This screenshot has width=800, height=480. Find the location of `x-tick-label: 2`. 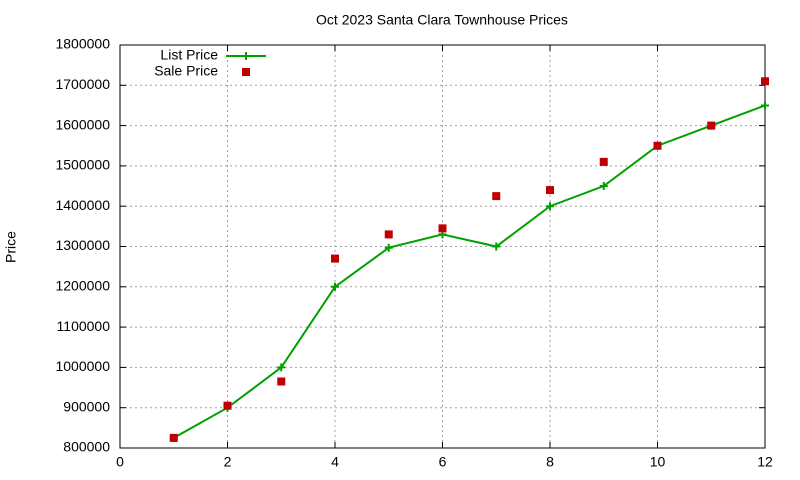

x-tick-label: 2 is located at coordinates (228, 462).